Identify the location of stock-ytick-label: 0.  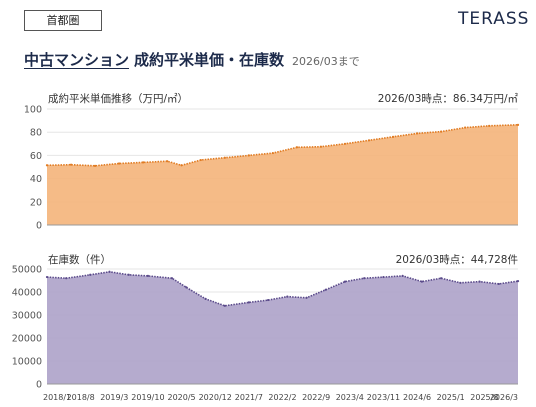
(39, 385).